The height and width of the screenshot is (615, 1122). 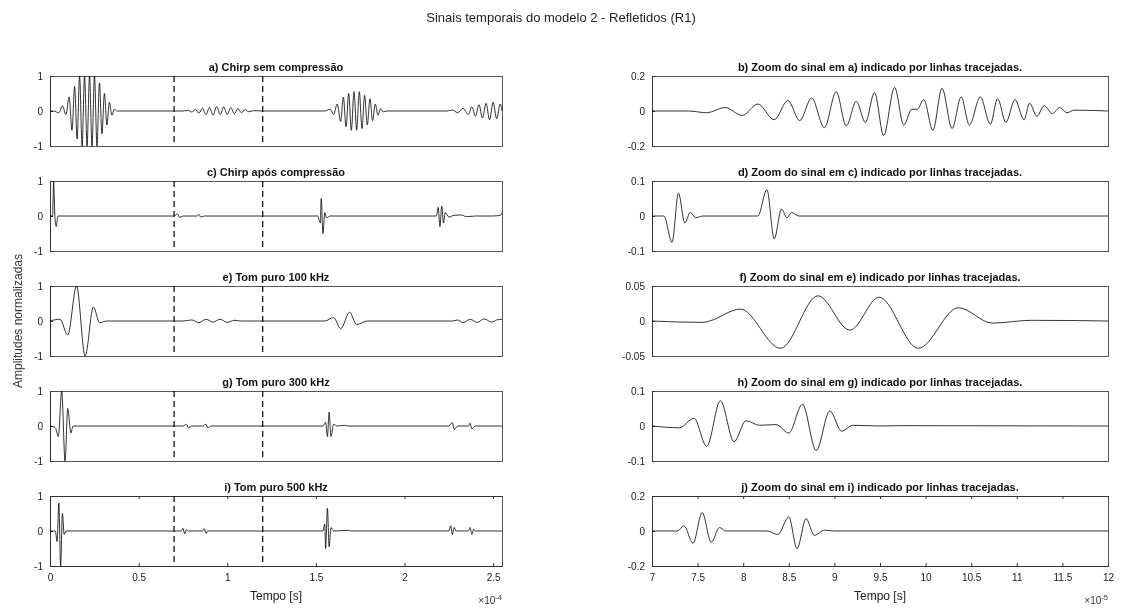 What do you see at coordinates (490, 599) in the screenshot?
I see `text: ×10$^{-4}$` at bounding box center [490, 599].